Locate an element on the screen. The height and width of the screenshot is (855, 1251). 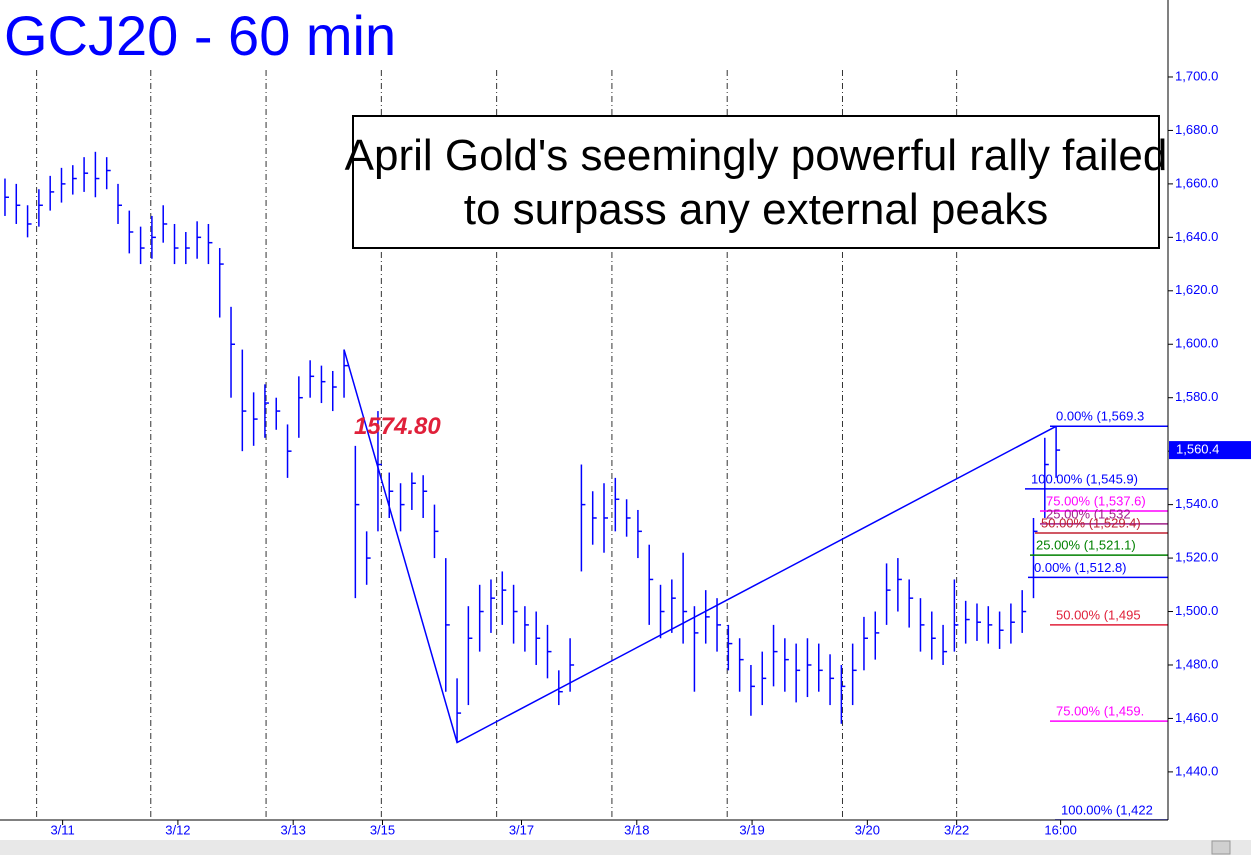
x-tick-label: 3/20 is located at coordinates (867, 829).